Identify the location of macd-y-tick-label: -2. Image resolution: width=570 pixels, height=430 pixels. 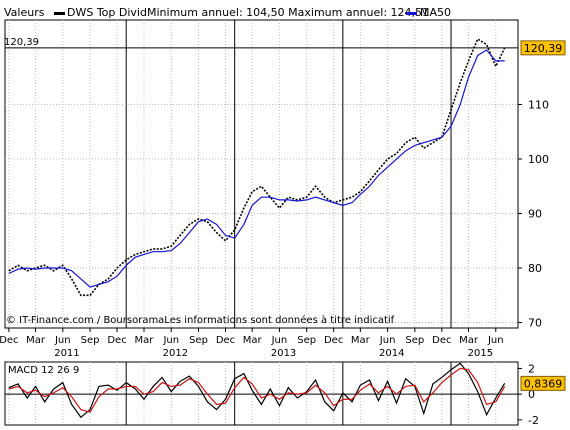
(533, 420).